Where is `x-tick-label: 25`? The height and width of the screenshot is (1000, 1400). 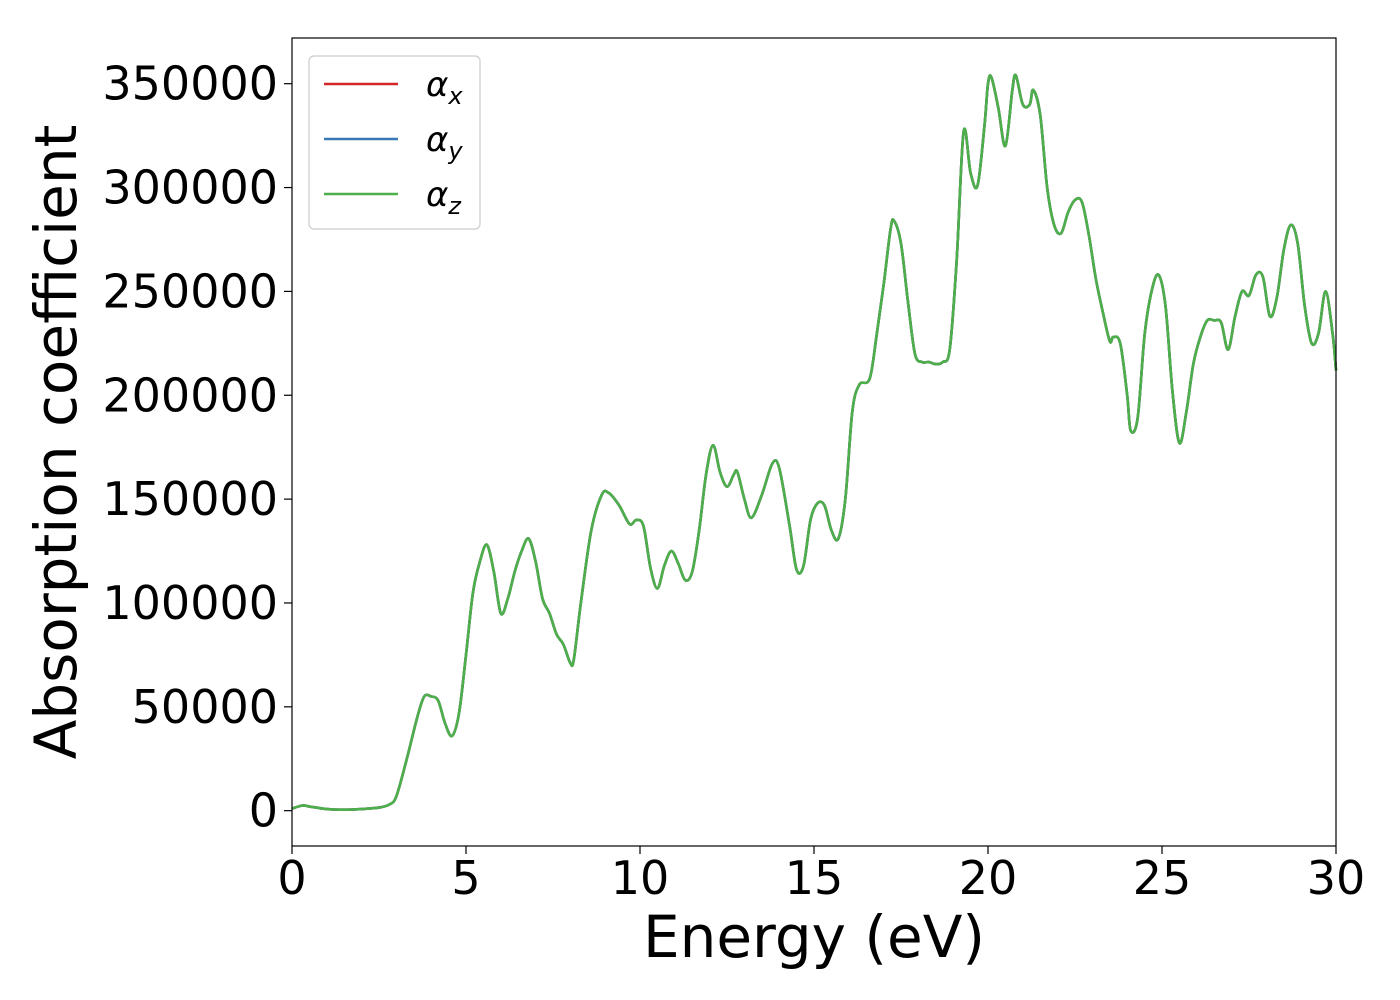 x-tick-label: 25 is located at coordinates (1162, 878).